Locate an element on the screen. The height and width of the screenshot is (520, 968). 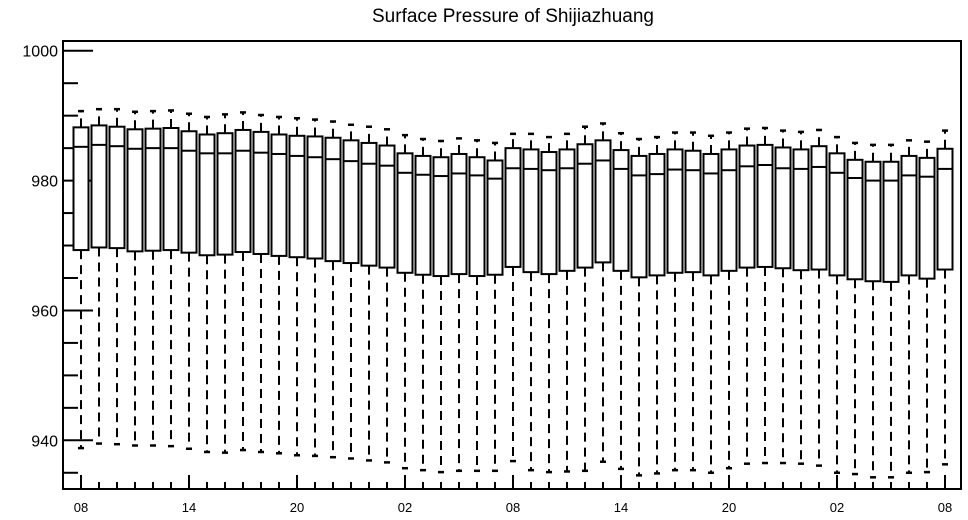
y-tick-label: 940 is located at coordinates (44, 441).